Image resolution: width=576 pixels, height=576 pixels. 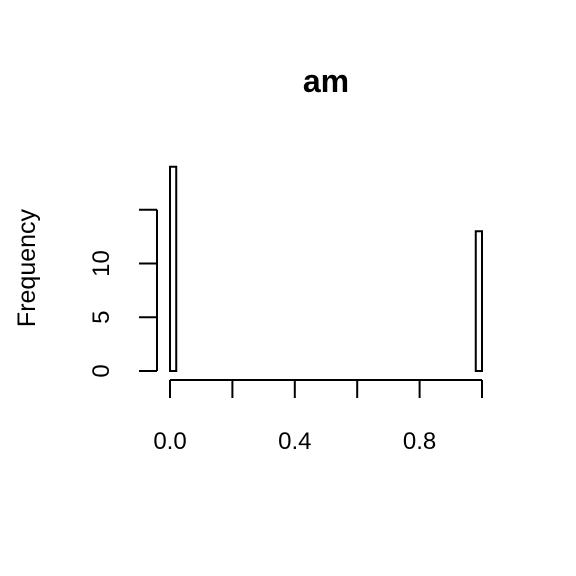 I want to click on y-tick-label-0: 0, so click(x=101, y=370).